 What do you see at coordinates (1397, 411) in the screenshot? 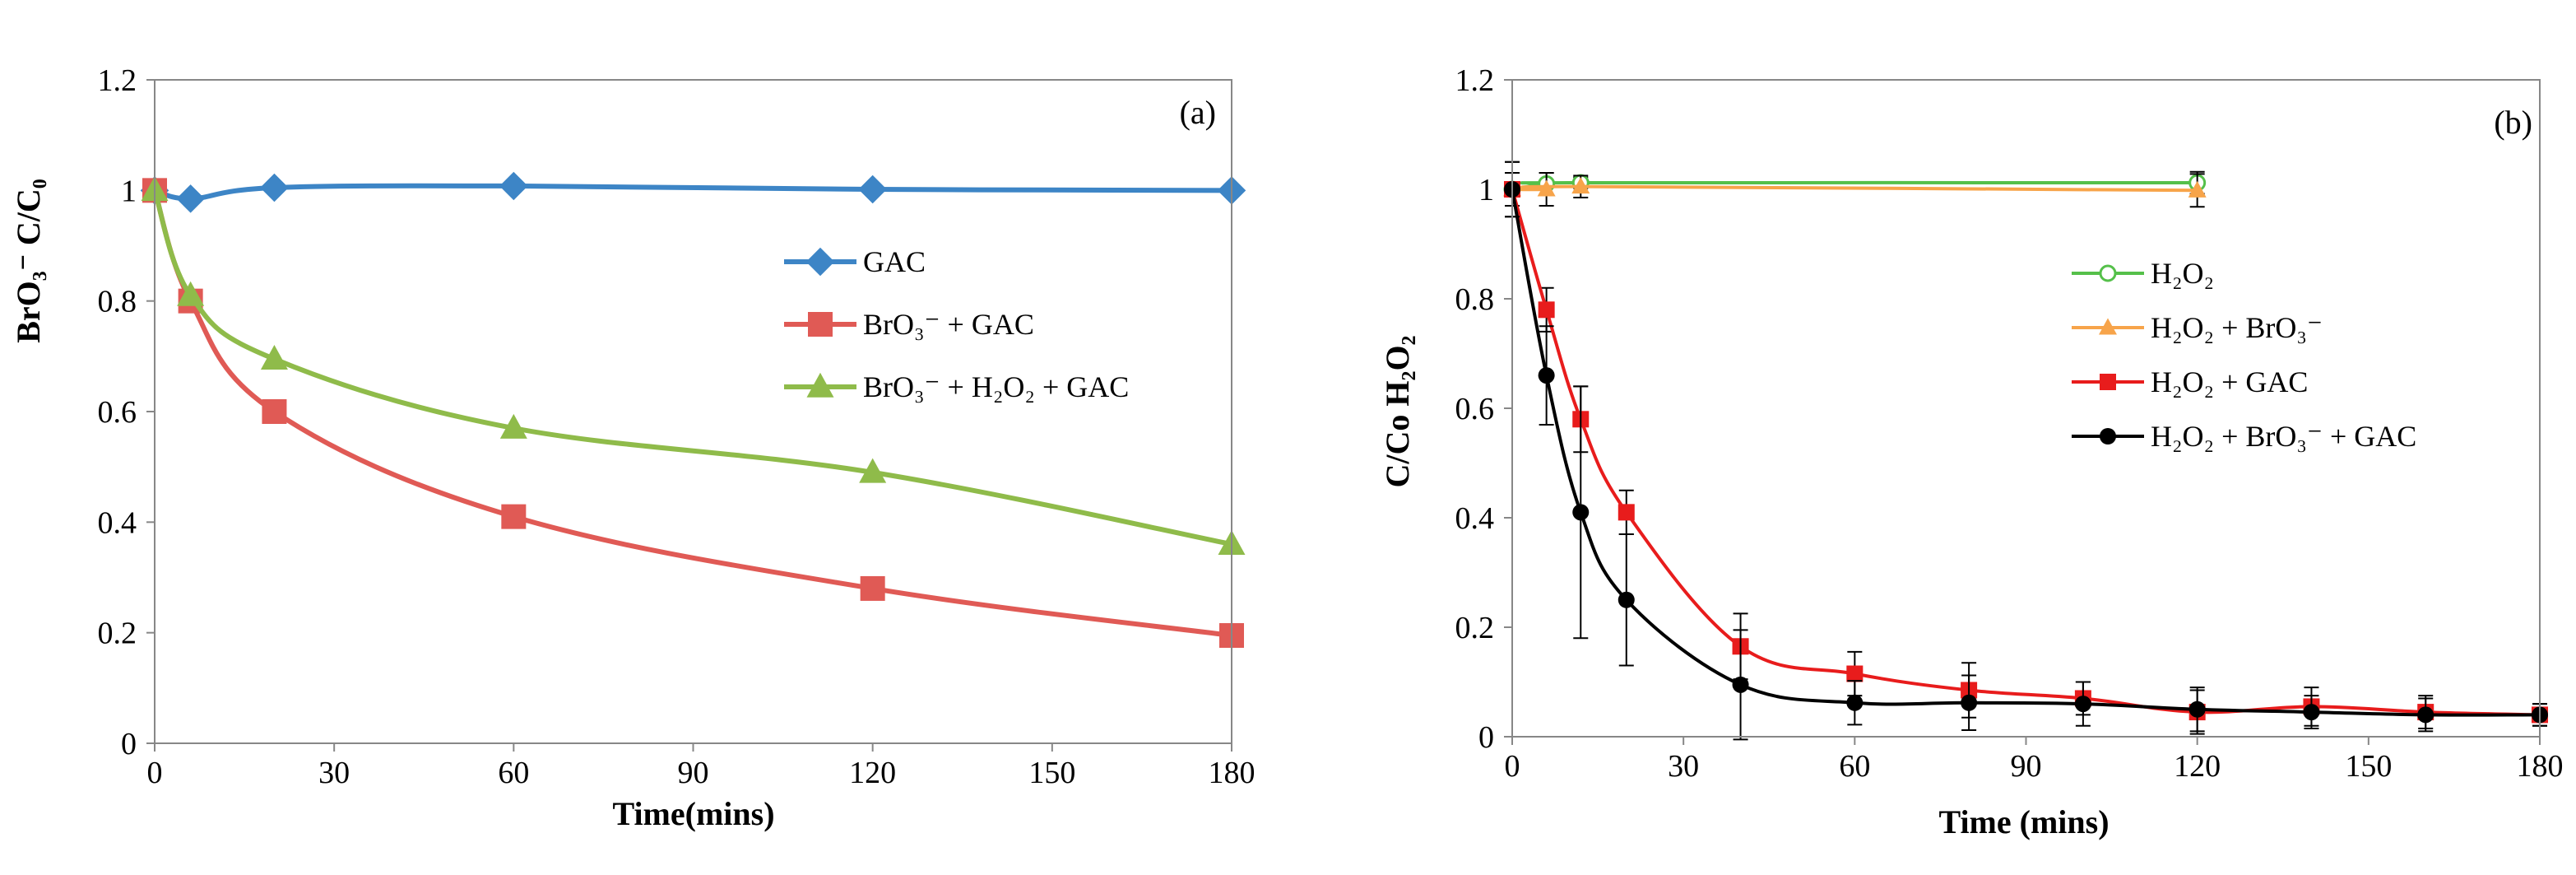
I see `y-axis-label-b: C/Co H₂O₂` at bounding box center [1397, 411].